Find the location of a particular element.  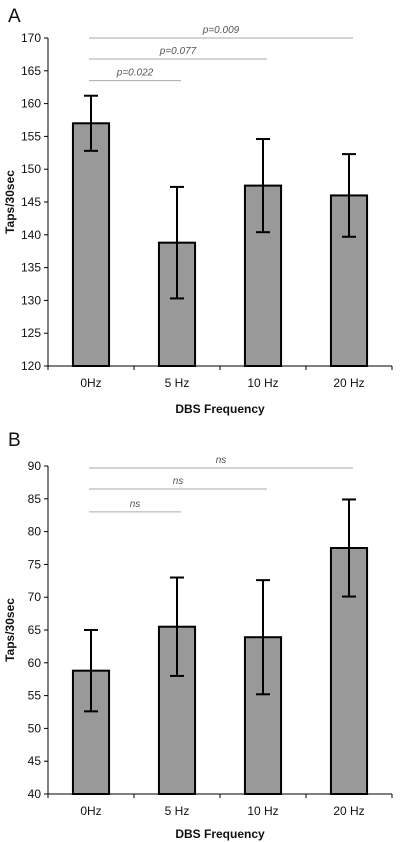

panel-b-category-label: 5 Hz is located at coordinates (177, 811).